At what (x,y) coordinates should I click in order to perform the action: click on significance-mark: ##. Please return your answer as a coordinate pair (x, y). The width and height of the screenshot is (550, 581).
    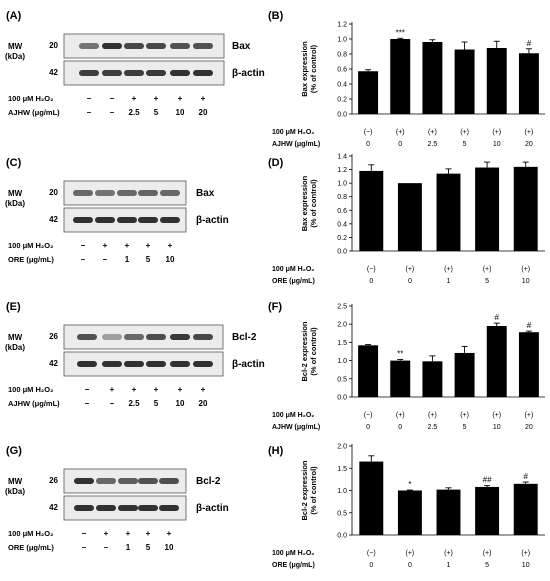
    Looking at the image, I should click on (487, 480).